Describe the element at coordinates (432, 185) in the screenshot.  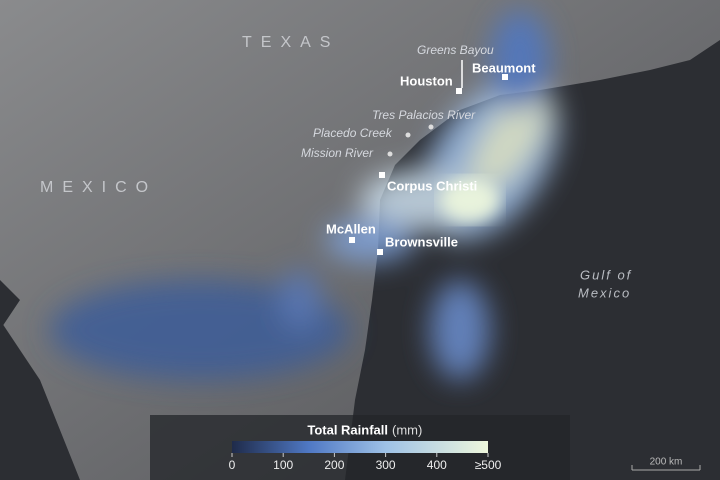
I see `city-label: Corpus Christi` at that location.